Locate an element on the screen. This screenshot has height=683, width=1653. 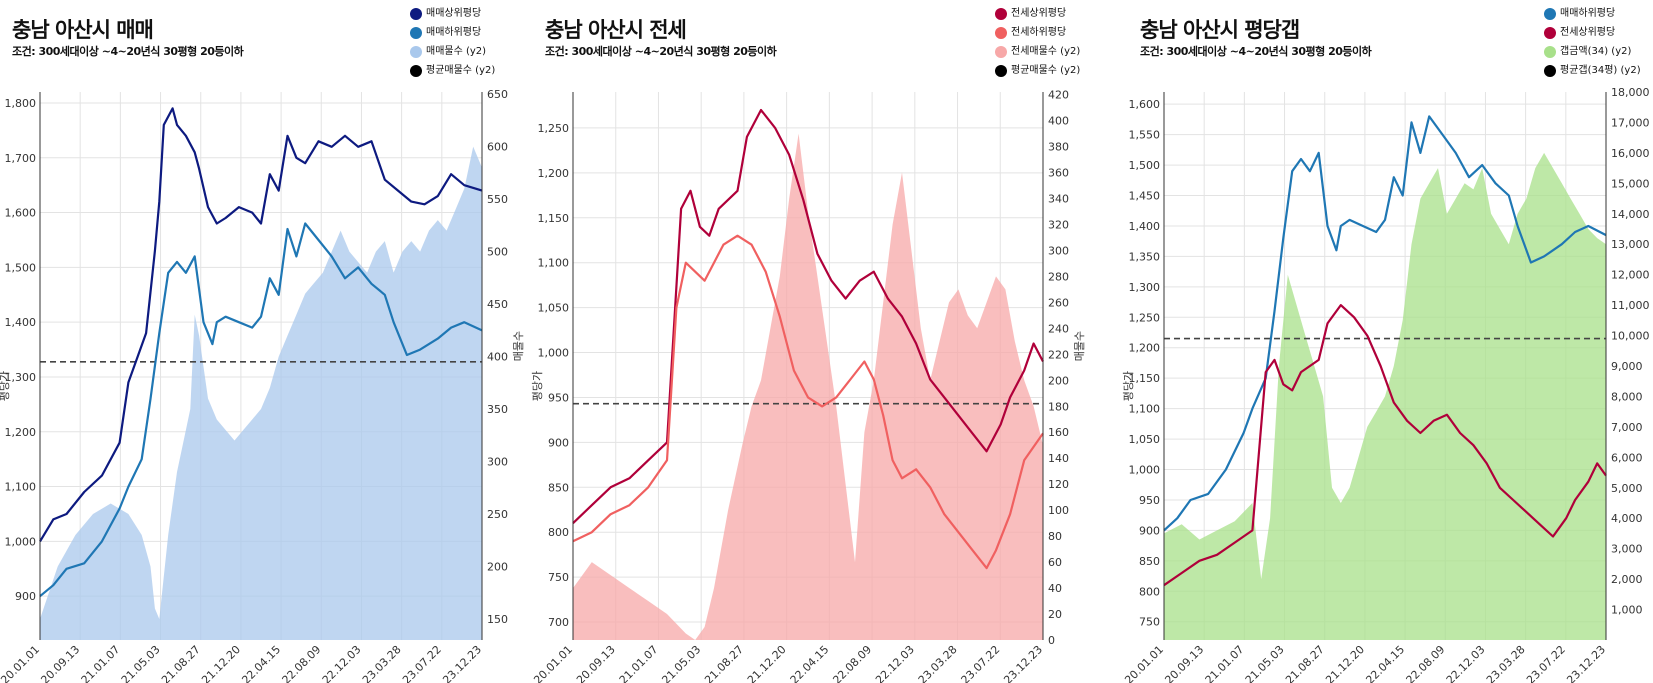
chart-legend: 매매상위평당 매매하위평당 매매물수 (y2) 평균매물수 (y2) is located at coordinates (452, 42).